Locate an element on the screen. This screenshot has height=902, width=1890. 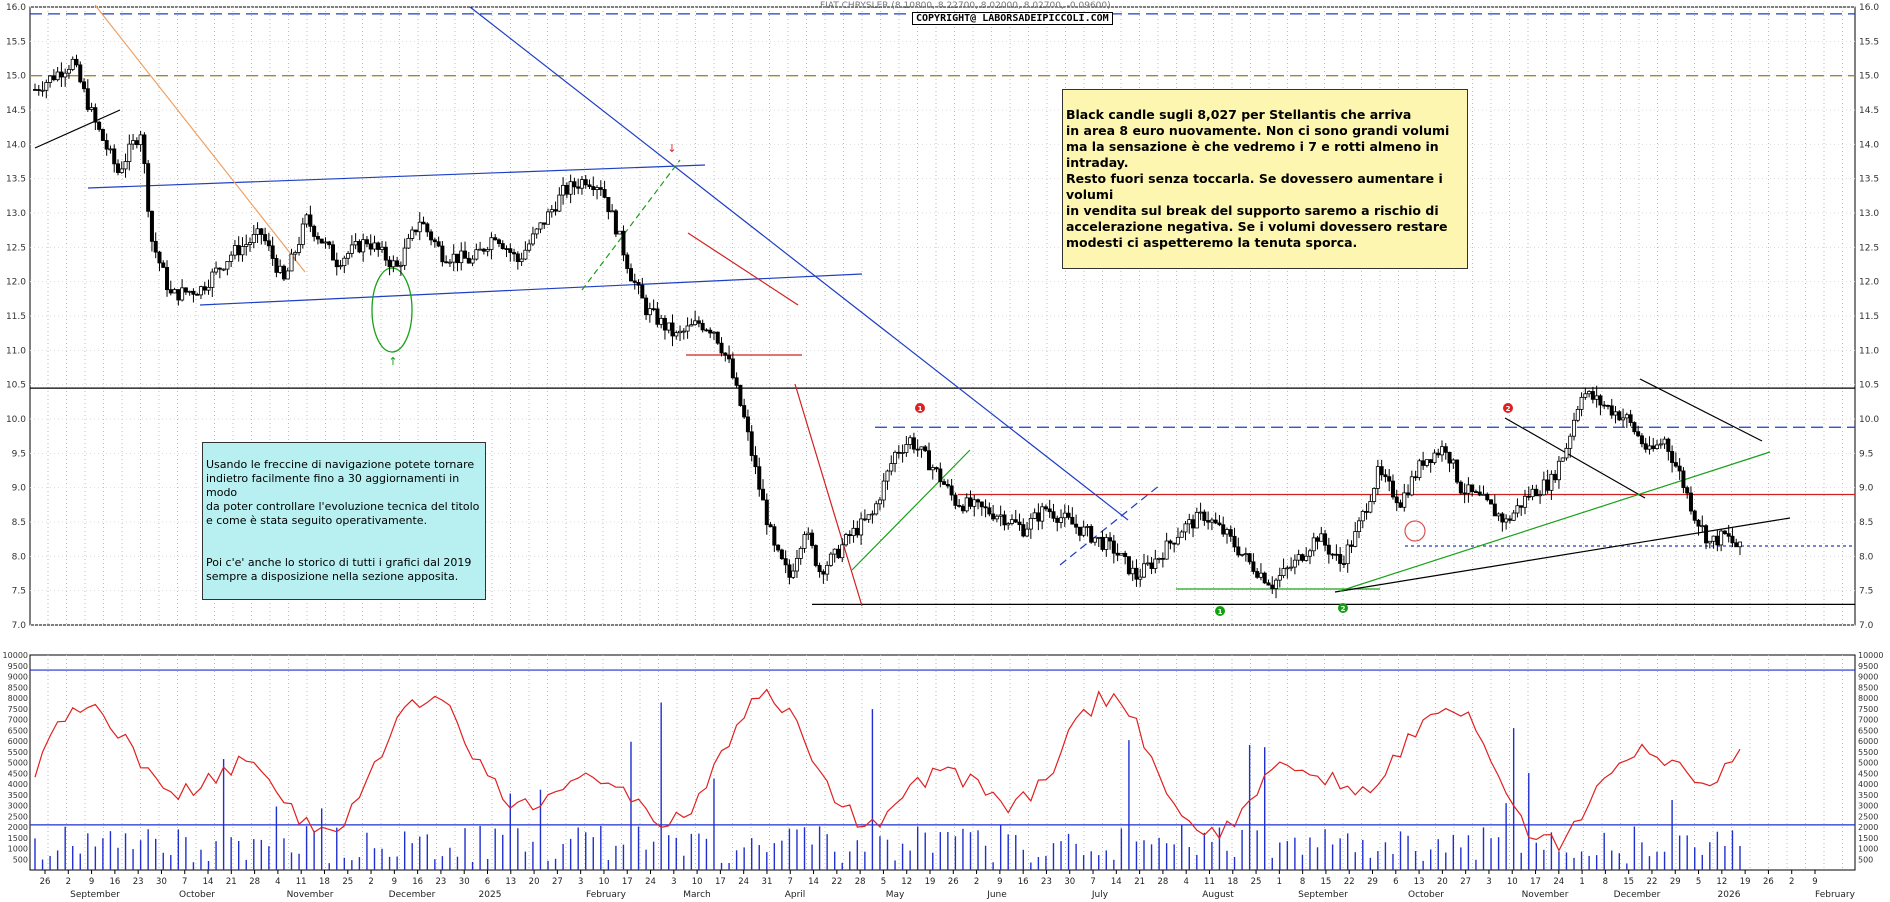
volume-tick-right: 1000 is located at coordinates (1868, 849).